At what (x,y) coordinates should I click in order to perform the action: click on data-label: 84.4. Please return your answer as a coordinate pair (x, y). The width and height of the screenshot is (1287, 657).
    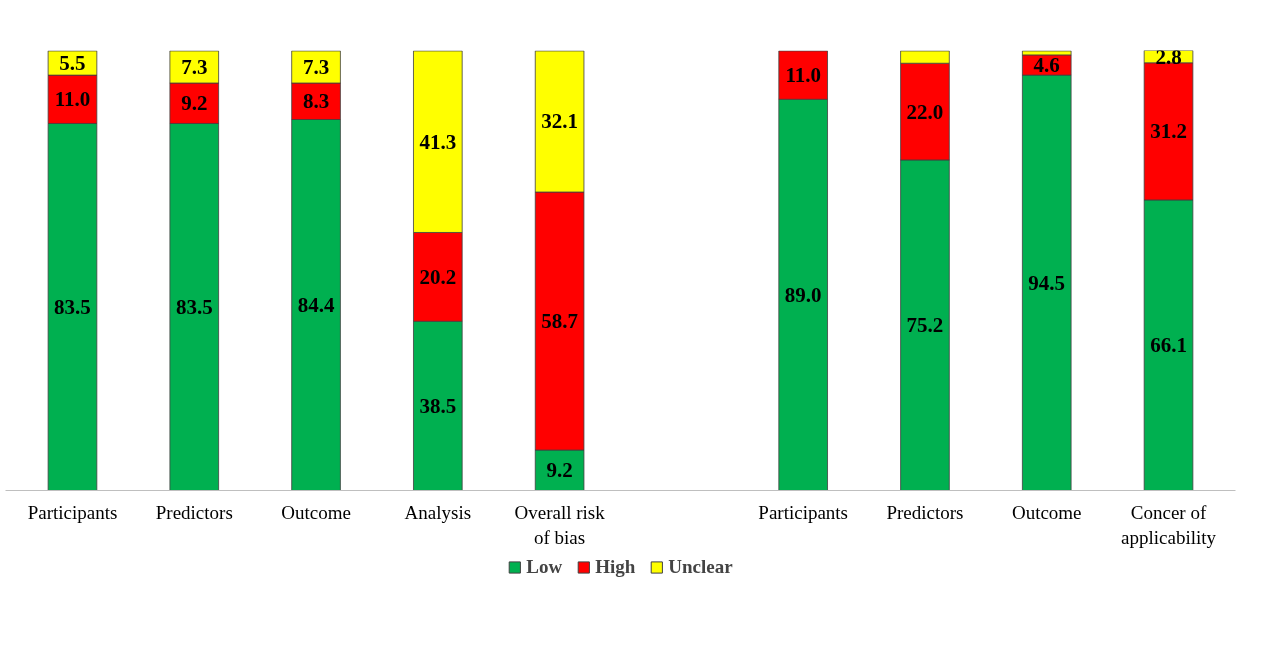
    Looking at the image, I should click on (316, 305).